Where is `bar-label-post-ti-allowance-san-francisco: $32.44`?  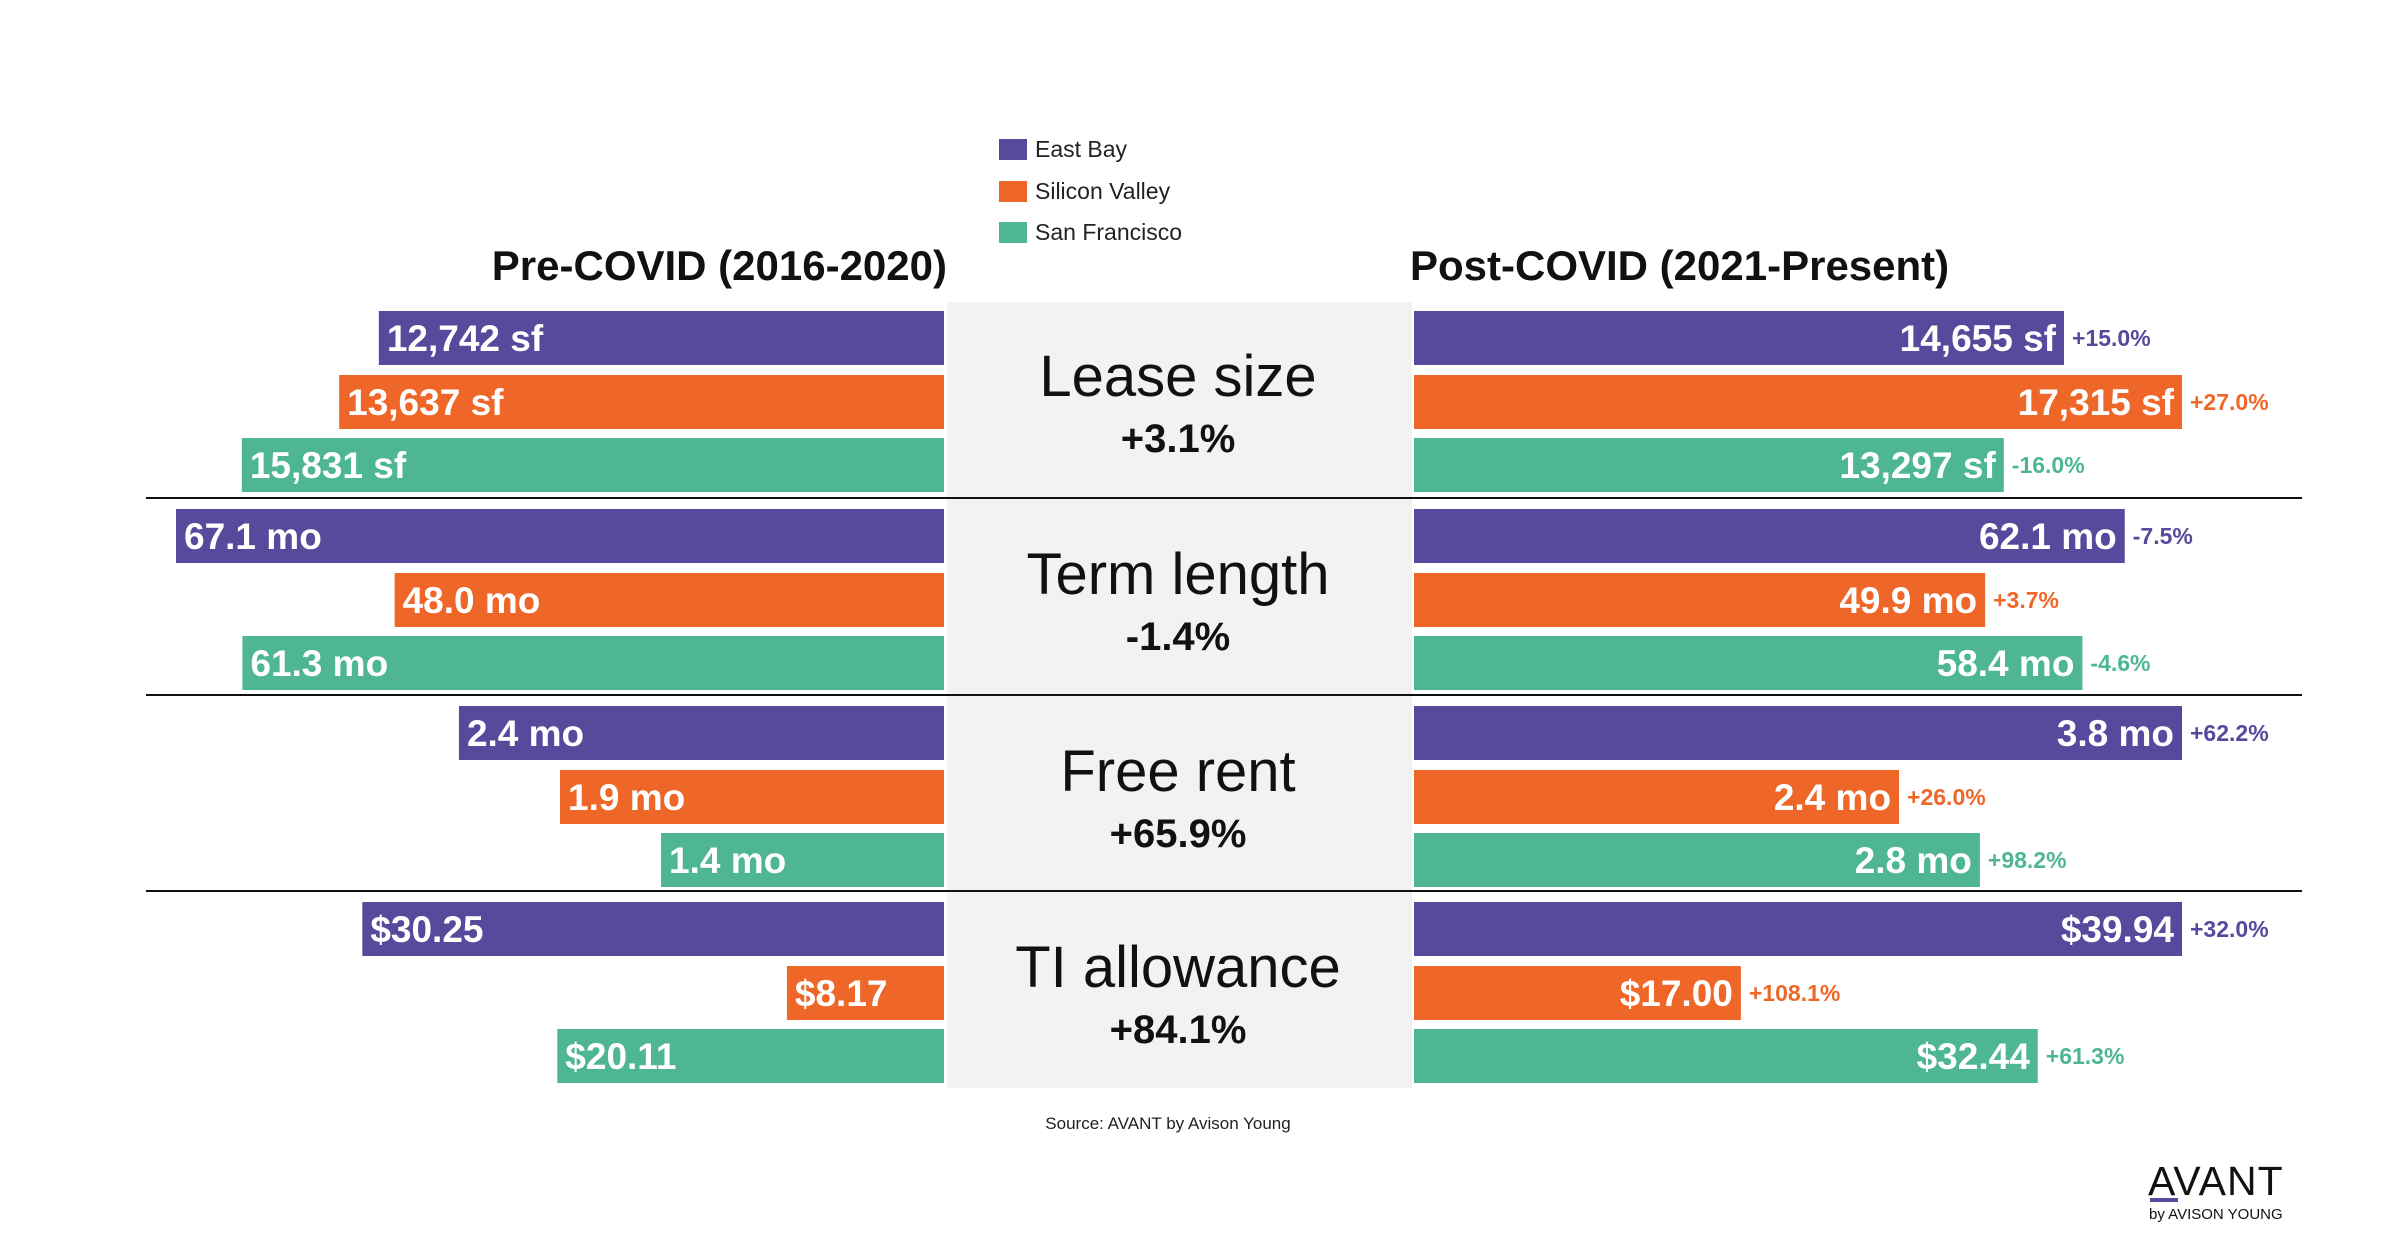 bar-label-post-ti-allowance-san-francisco: $32.44 is located at coordinates (1974, 1056).